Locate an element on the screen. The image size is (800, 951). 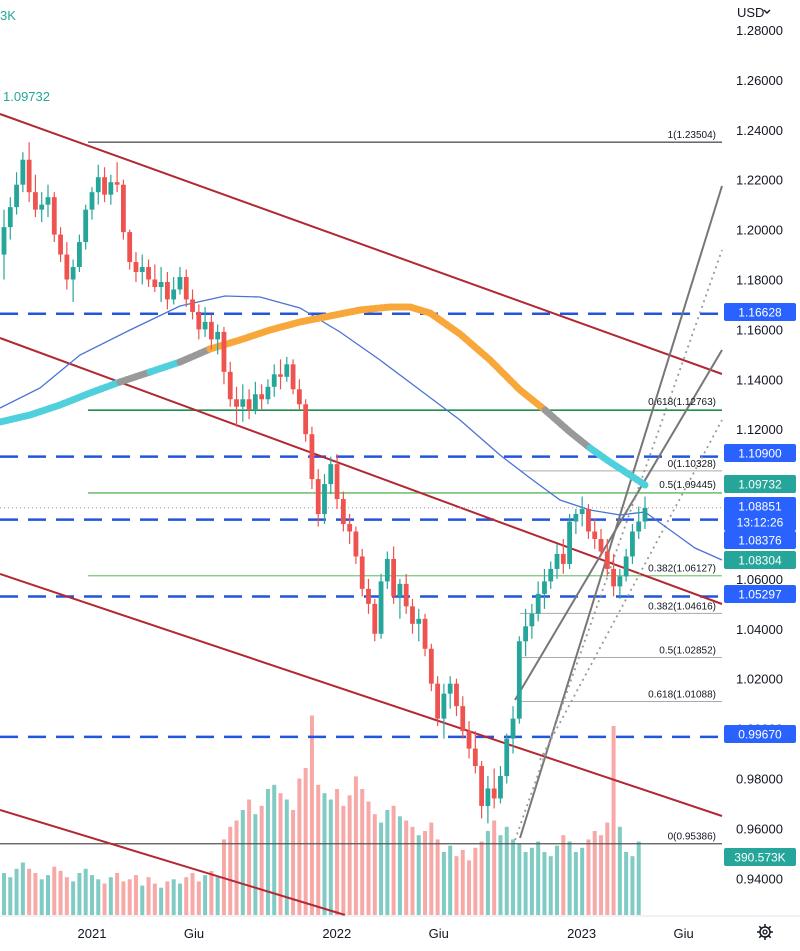
y-tick-label: 1.14000 is located at coordinates (759, 379).